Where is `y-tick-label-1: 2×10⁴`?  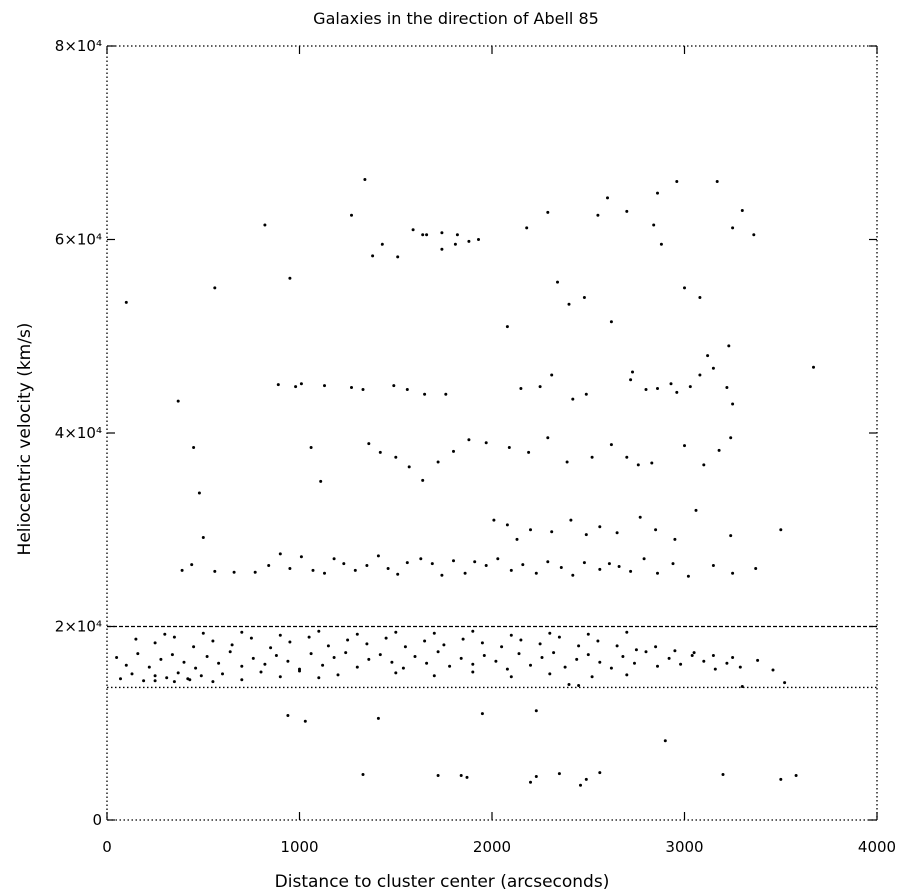 y-tick-label-1: 2×10⁴ is located at coordinates (78, 627).